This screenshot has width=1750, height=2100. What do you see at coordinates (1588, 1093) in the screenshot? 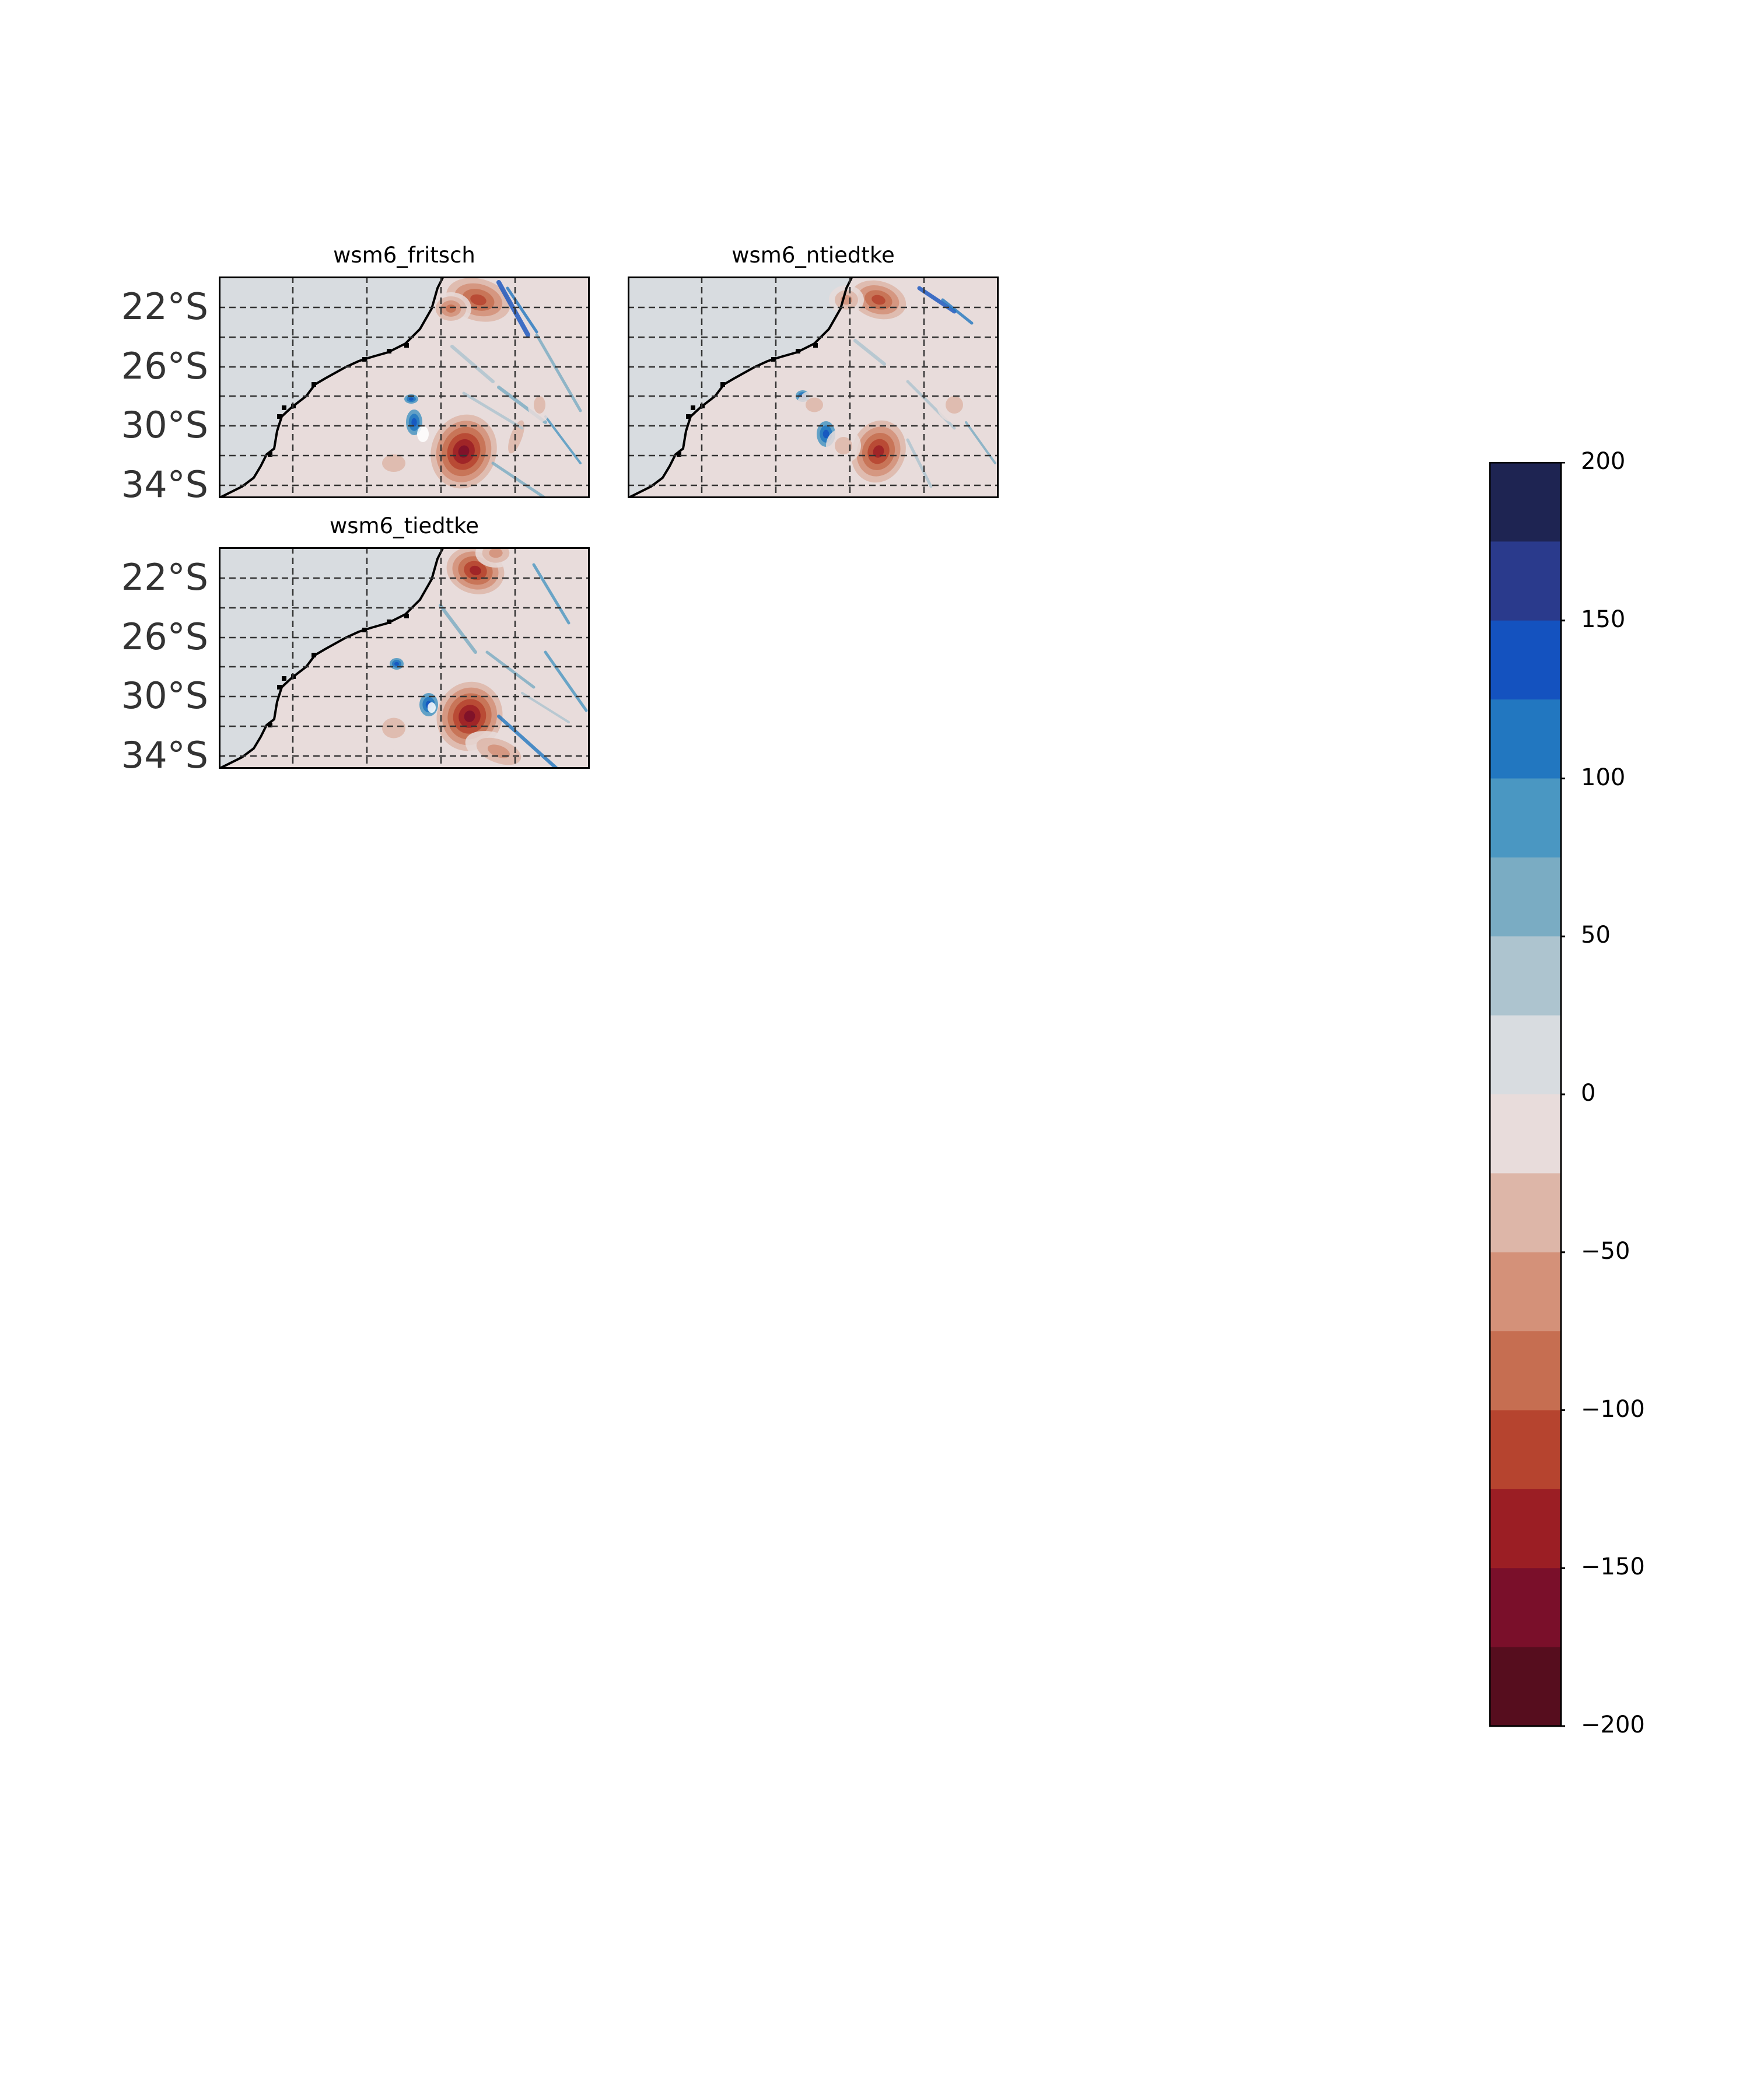
I see `colorbar-tick-label: 0` at bounding box center [1588, 1093].